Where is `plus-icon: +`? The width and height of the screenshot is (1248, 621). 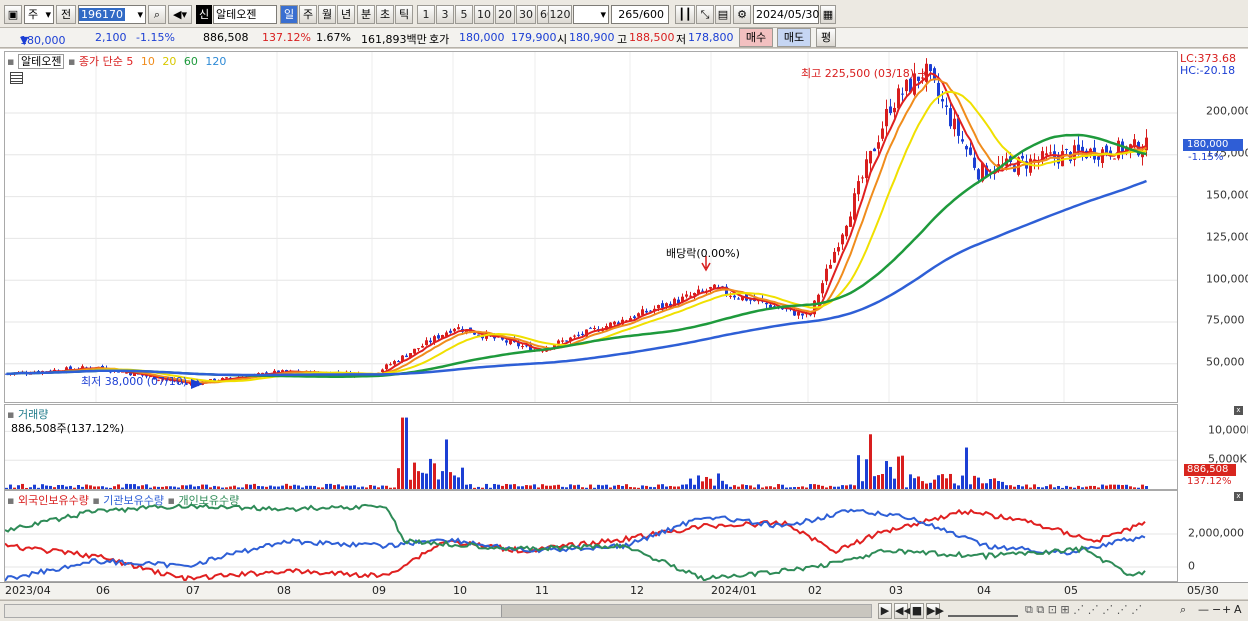
plus-icon: + is located at coordinates (1227, 609).